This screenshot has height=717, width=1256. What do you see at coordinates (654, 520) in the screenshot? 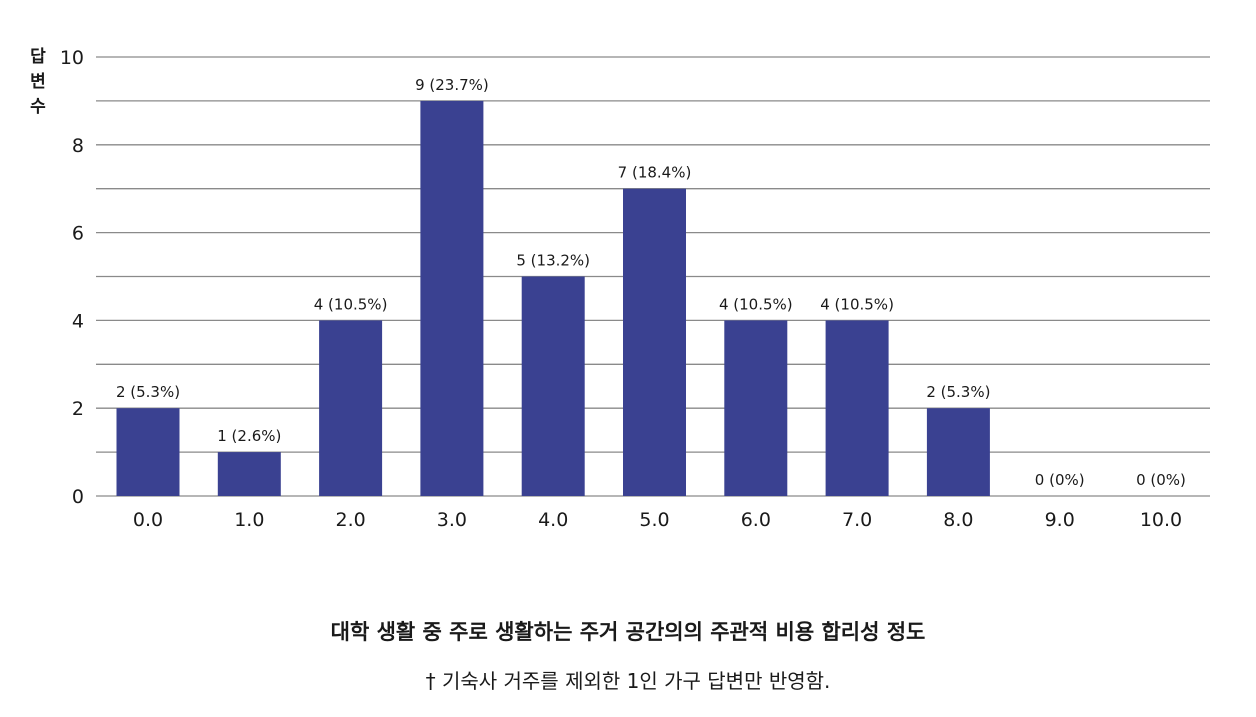
I see `x-tick-label: 5.0` at bounding box center [654, 520].